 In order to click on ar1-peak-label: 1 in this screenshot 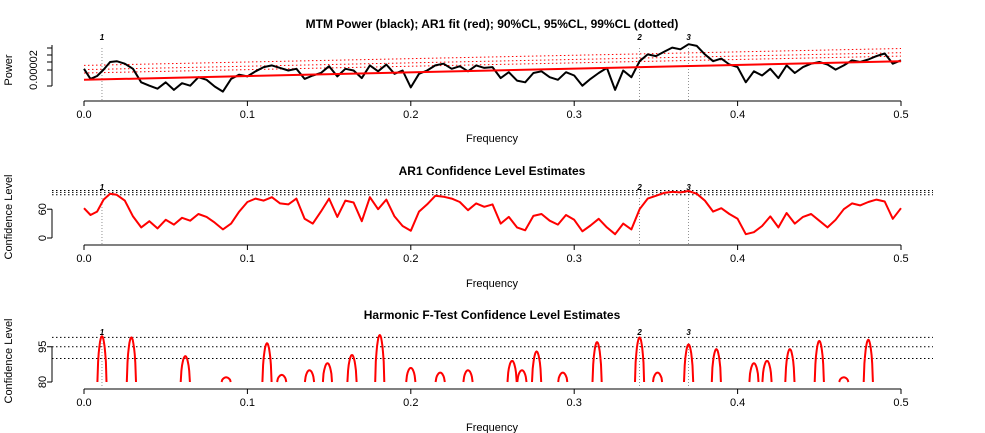, I will do `click(102, 187)`.